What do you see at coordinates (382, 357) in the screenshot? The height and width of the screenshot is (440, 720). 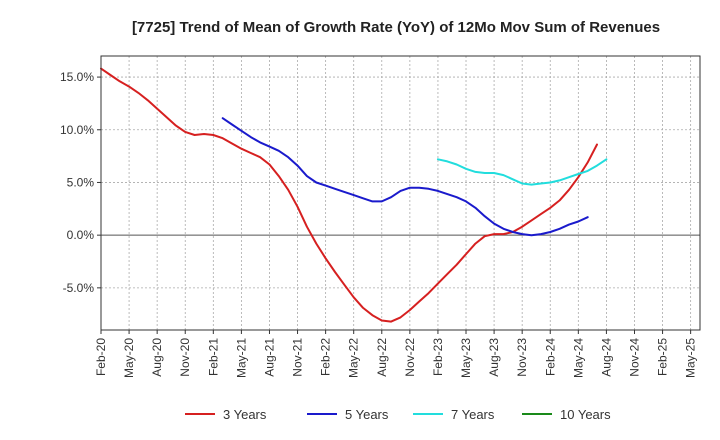 I see `x-tick-label: Aug-22` at bounding box center [382, 357].